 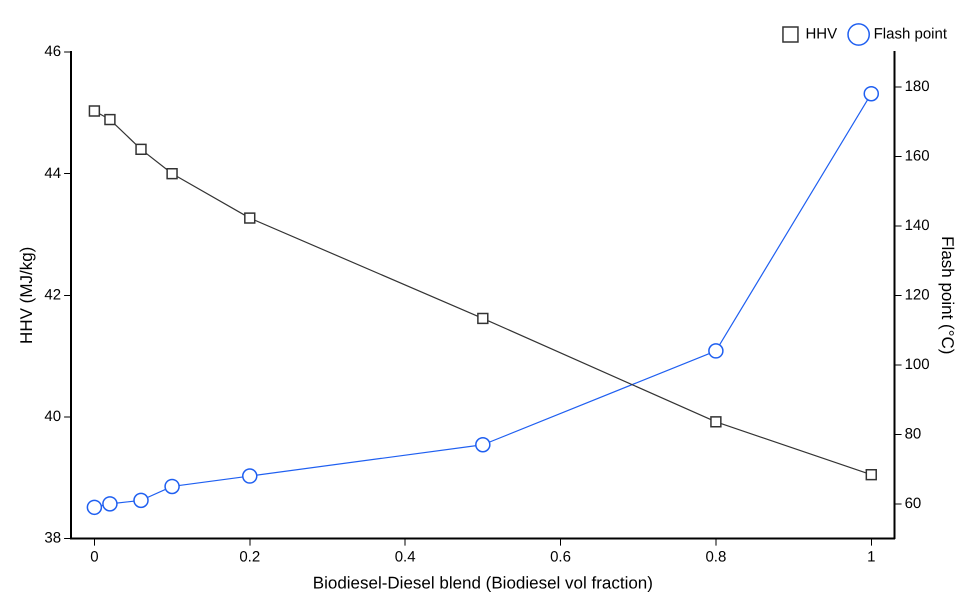 I want to click on y2-tick-label: 80, so click(x=913, y=433).